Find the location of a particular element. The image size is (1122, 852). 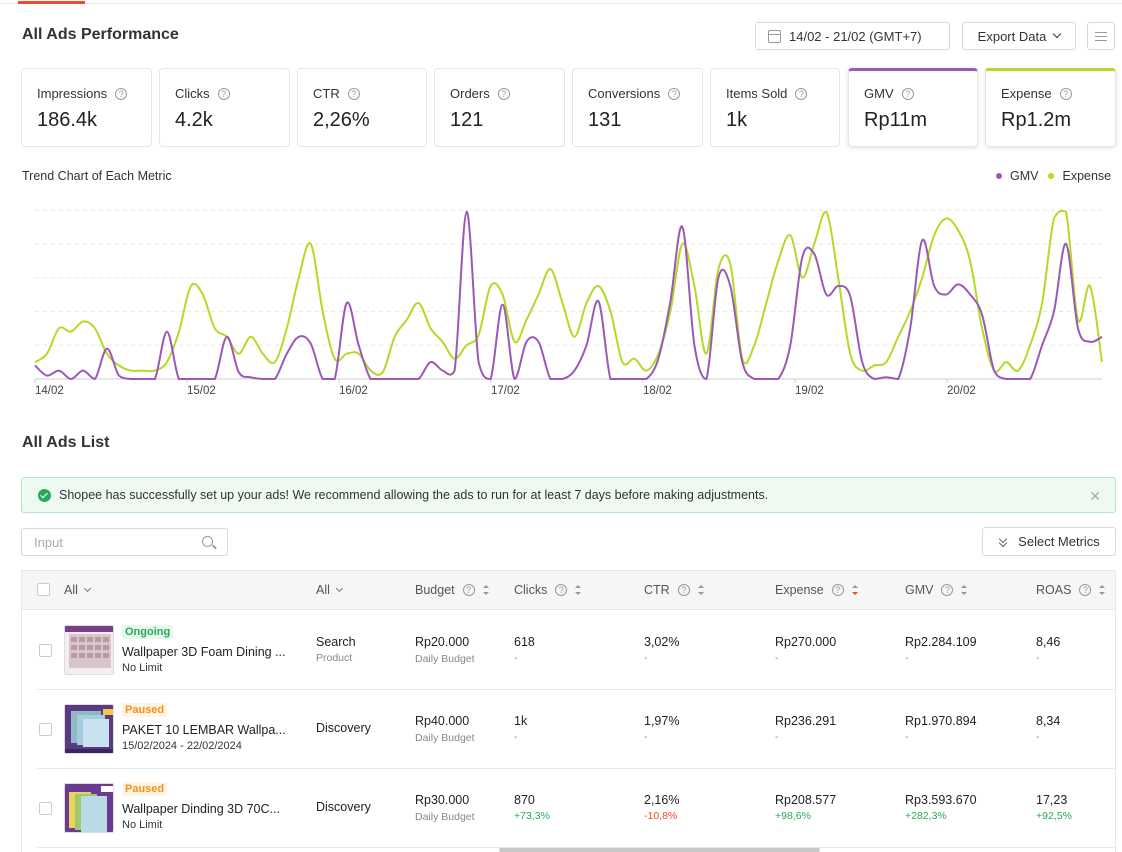

export-data-label: Export Data is located at coordinates (1012, 36).